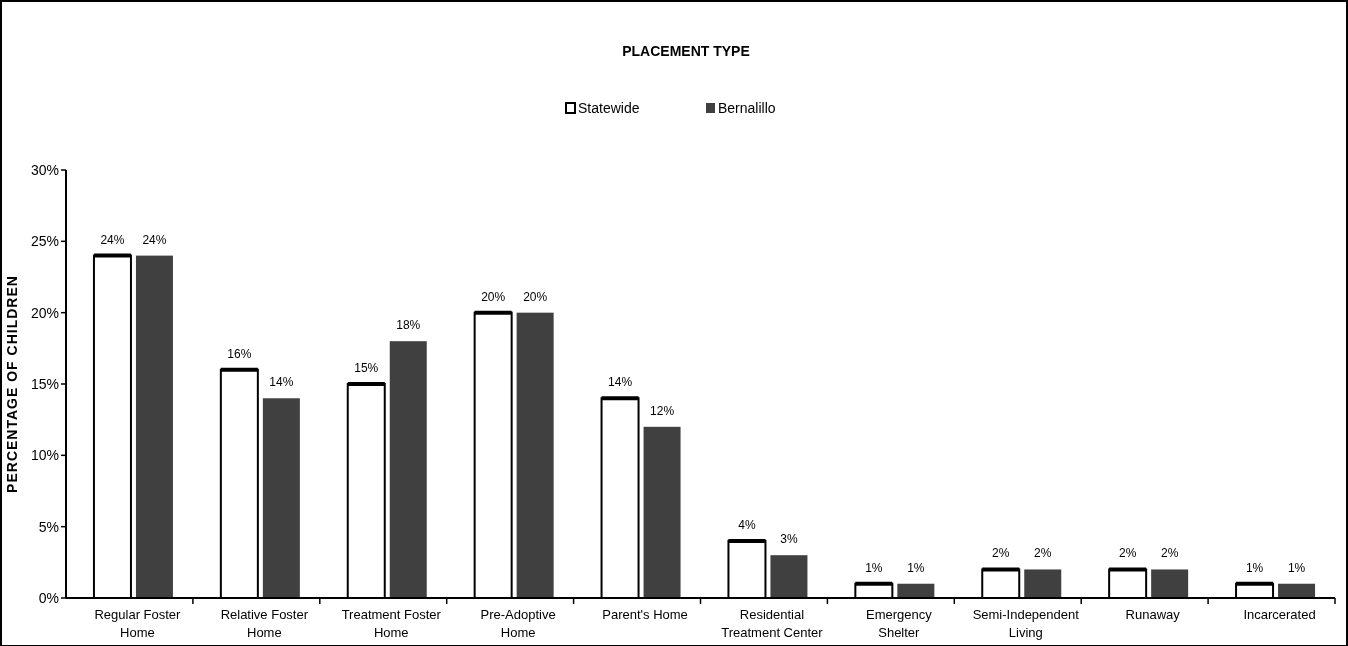  What do you see at coordinates (44, 241) in the screenshot?
I see `y-tick-label: 25%` at bounding box center [44, 241].